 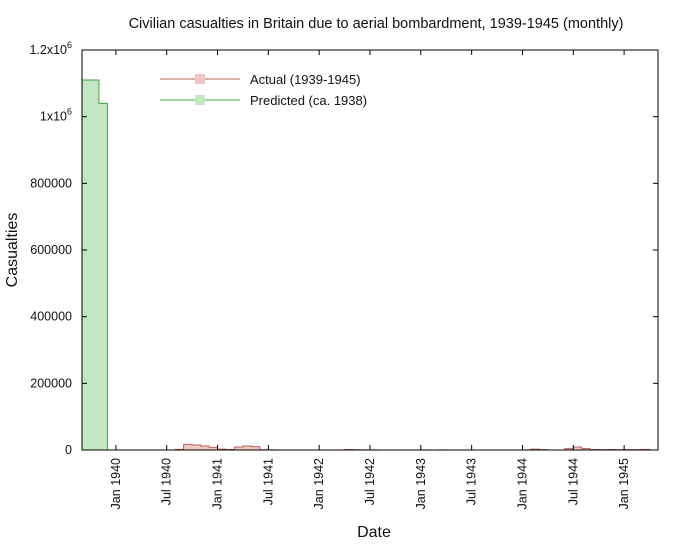 I want to click on x-tick-label: Jan 1943, so click(x=421, y=483).